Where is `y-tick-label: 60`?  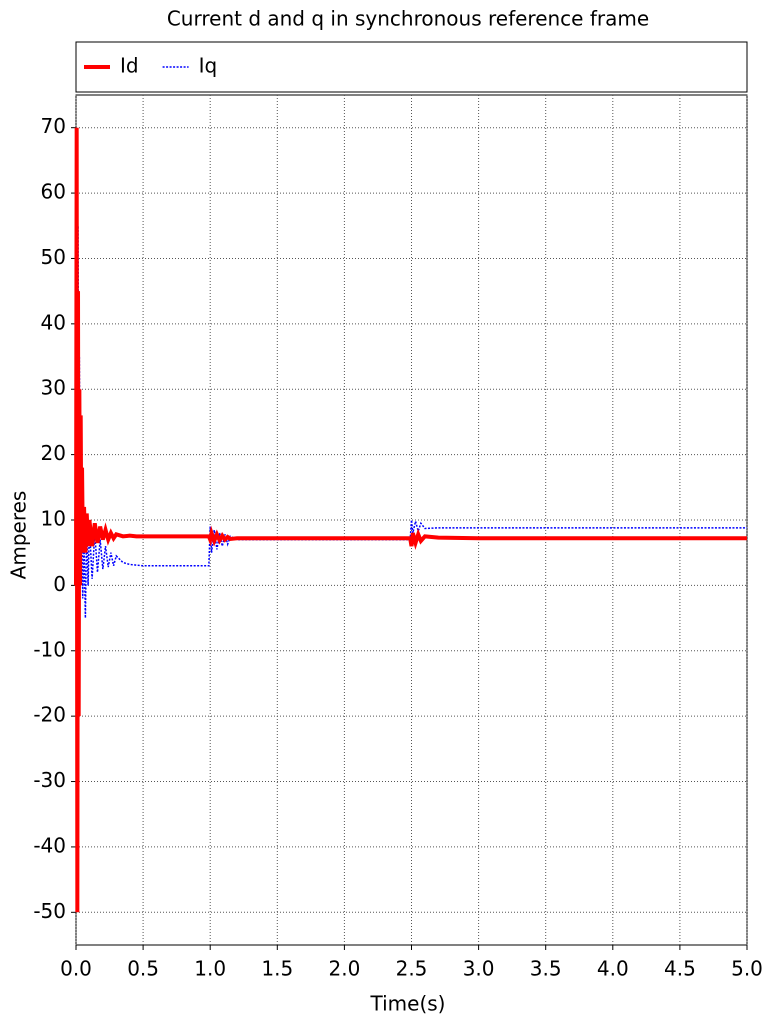
y-tick-label: 60 is located at coordinates (53, 192).